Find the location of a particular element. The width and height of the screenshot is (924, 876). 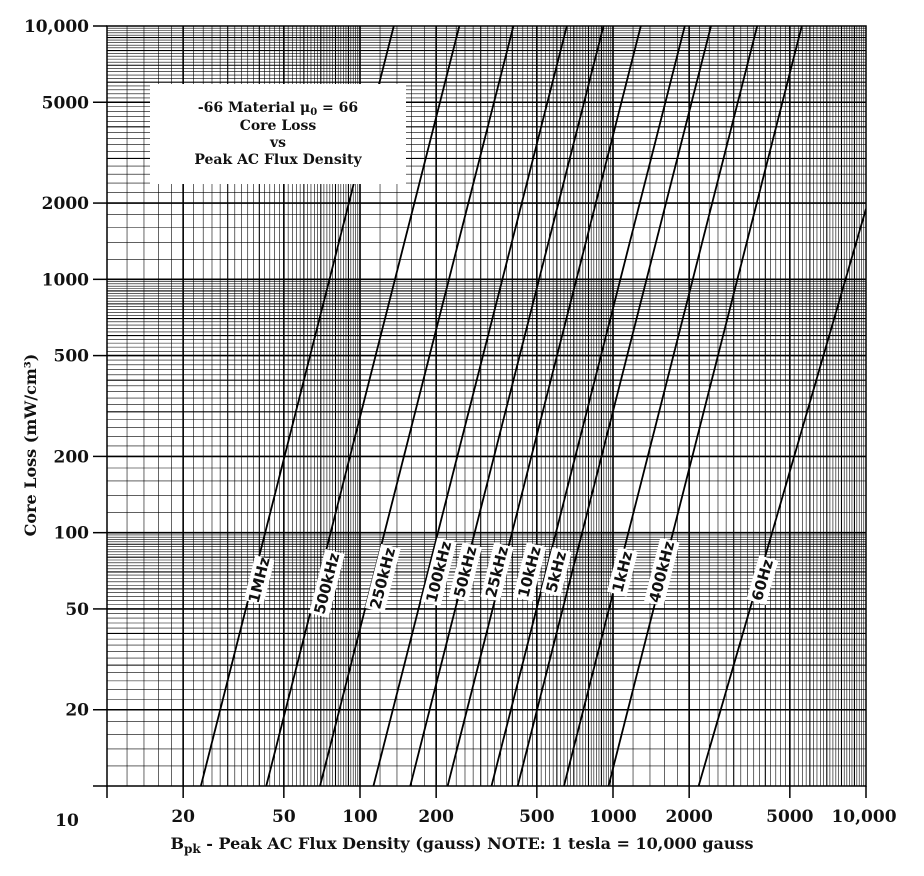

y-tick-label: 5000 is located at coordinates (65, 103).